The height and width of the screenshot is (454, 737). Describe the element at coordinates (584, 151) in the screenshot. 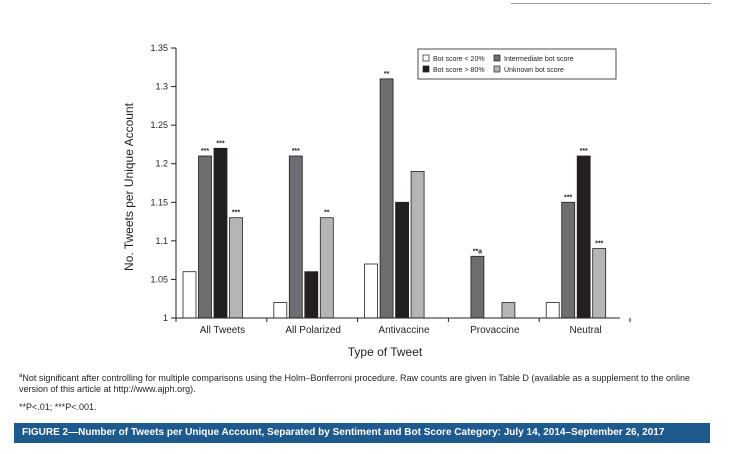

I see `significance-label-2-4: ***` at that location.